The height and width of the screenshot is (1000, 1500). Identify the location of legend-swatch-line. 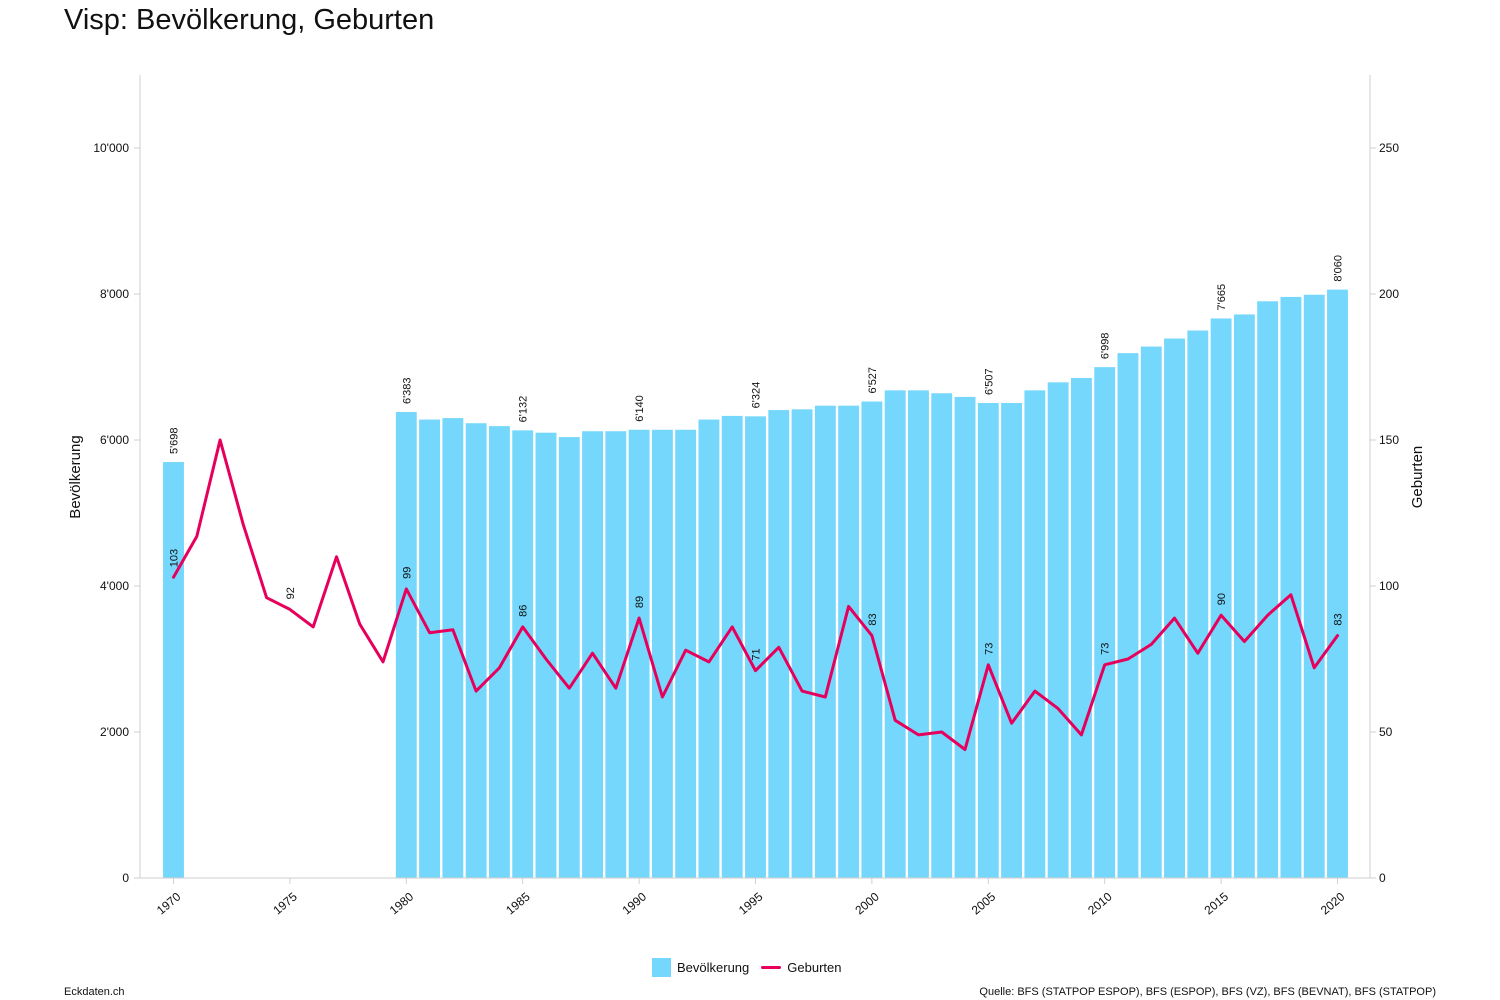
(771, 967).